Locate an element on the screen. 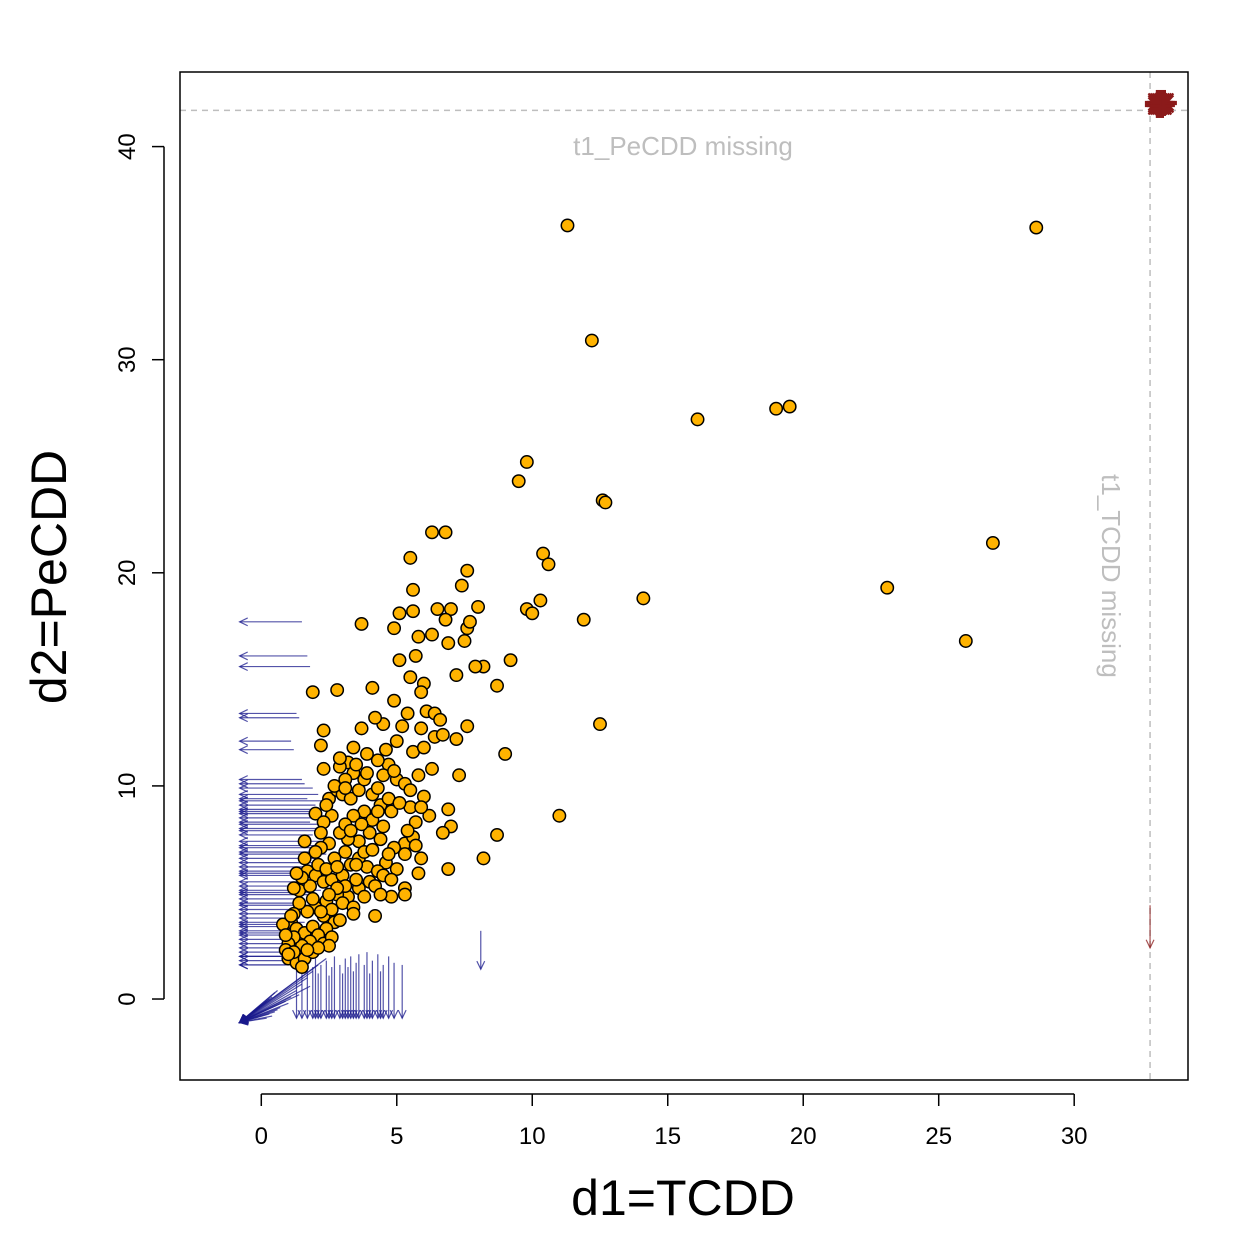  censored-both-arrow-head is located at coordinates (243, 1021).